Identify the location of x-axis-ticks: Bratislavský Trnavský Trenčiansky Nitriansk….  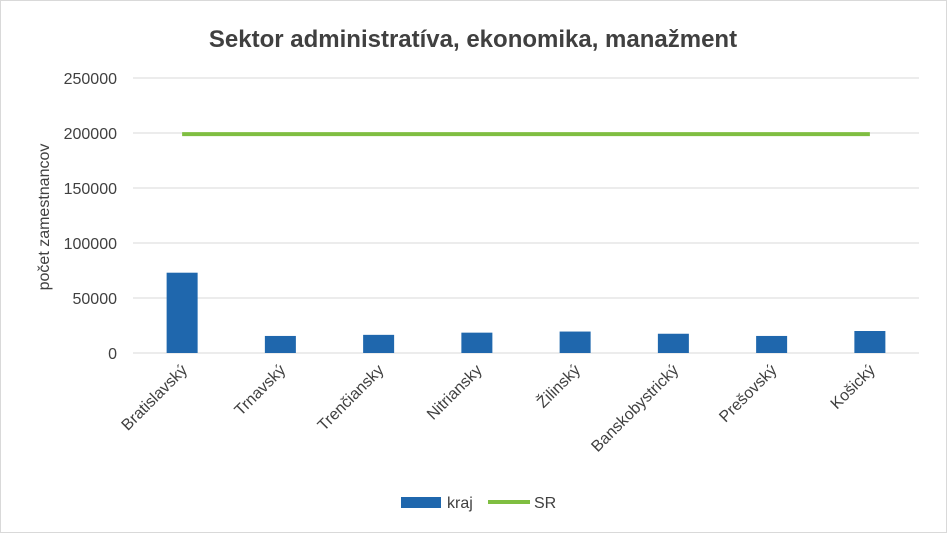
(499, 407).